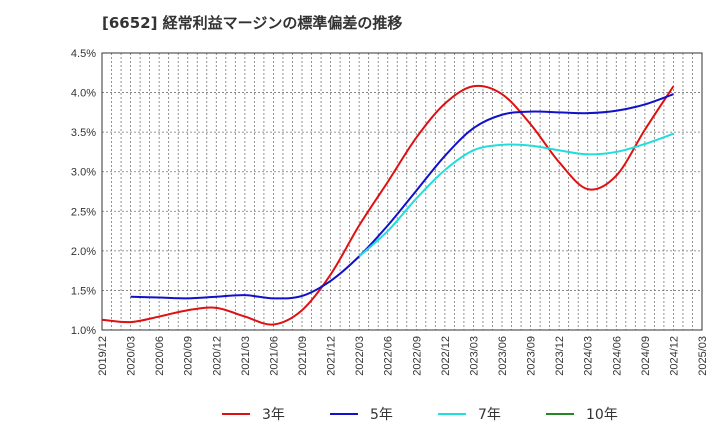  What do you see at coordinates (602, 415) in the screenshot?
I see `legend-label: 10年` at bounding box center [602, 415].